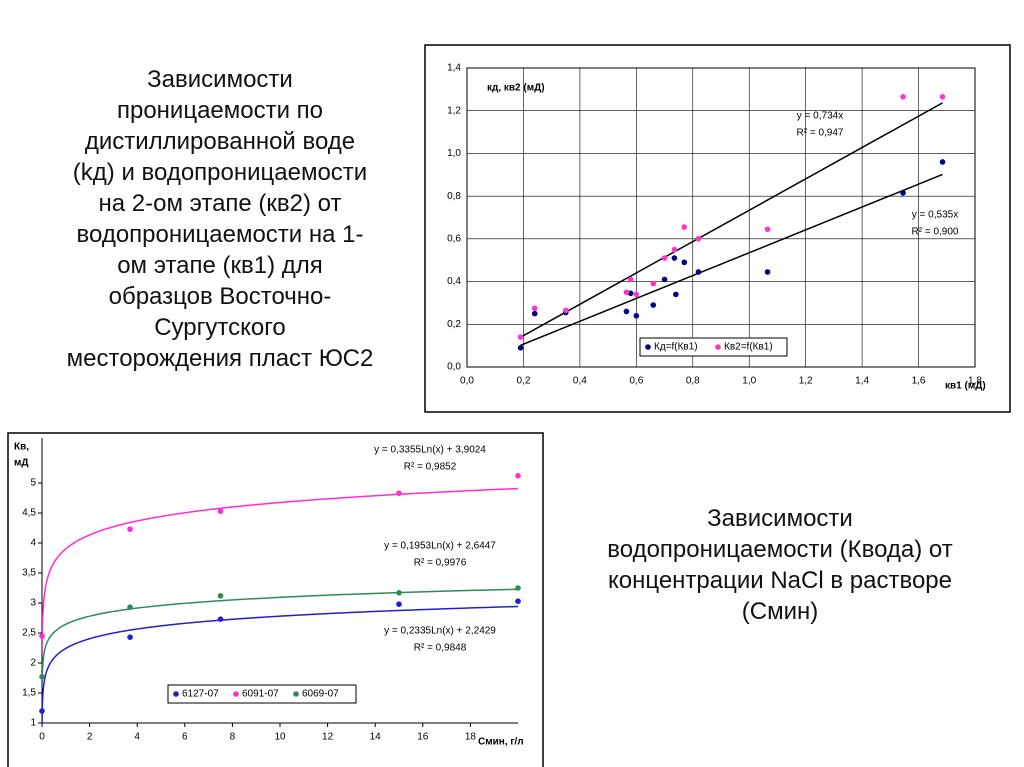 The image size is (1024, 767). What do you see at coordinates (29, 513) in the screenshot?
I see `y-tick-label: 4,5` at bounding box center [29, 513].